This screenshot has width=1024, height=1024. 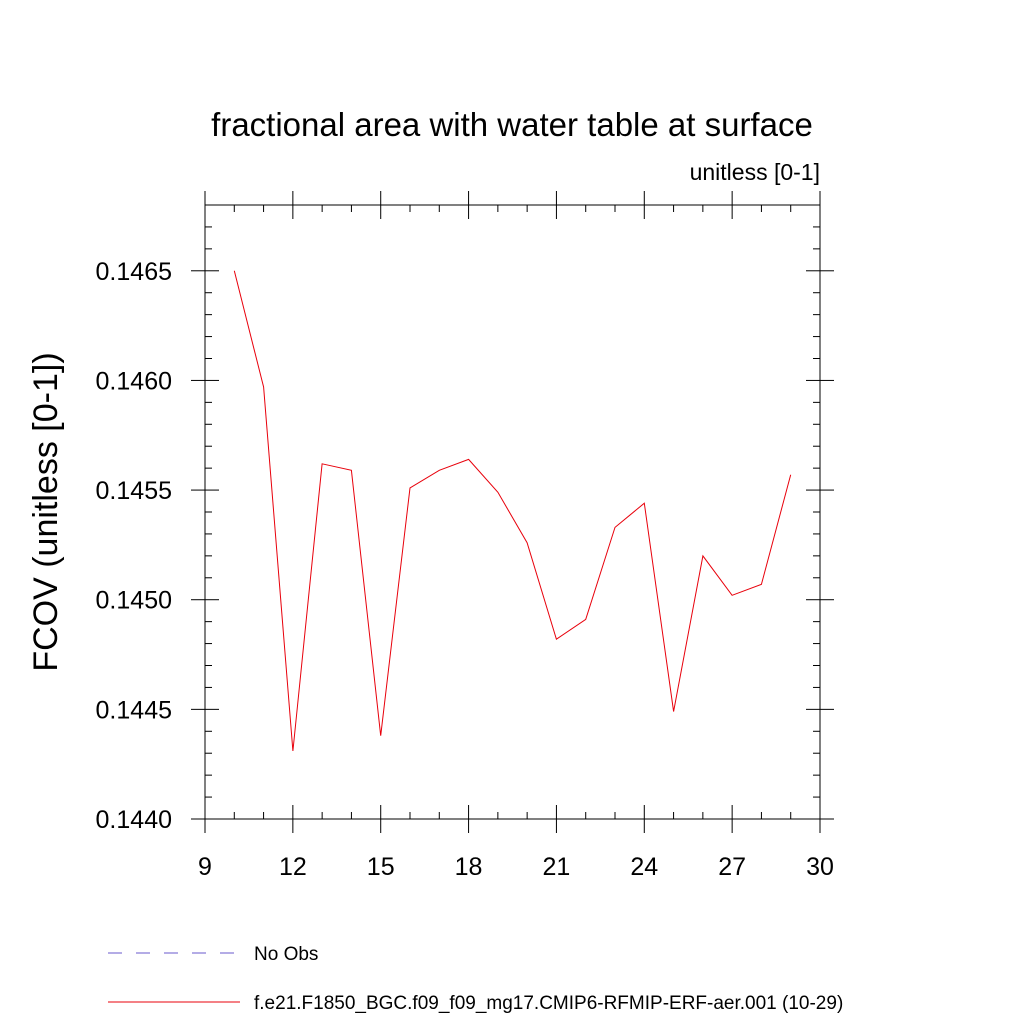 I want to click on legend-label: No Obs, so click(x=286, y=954).